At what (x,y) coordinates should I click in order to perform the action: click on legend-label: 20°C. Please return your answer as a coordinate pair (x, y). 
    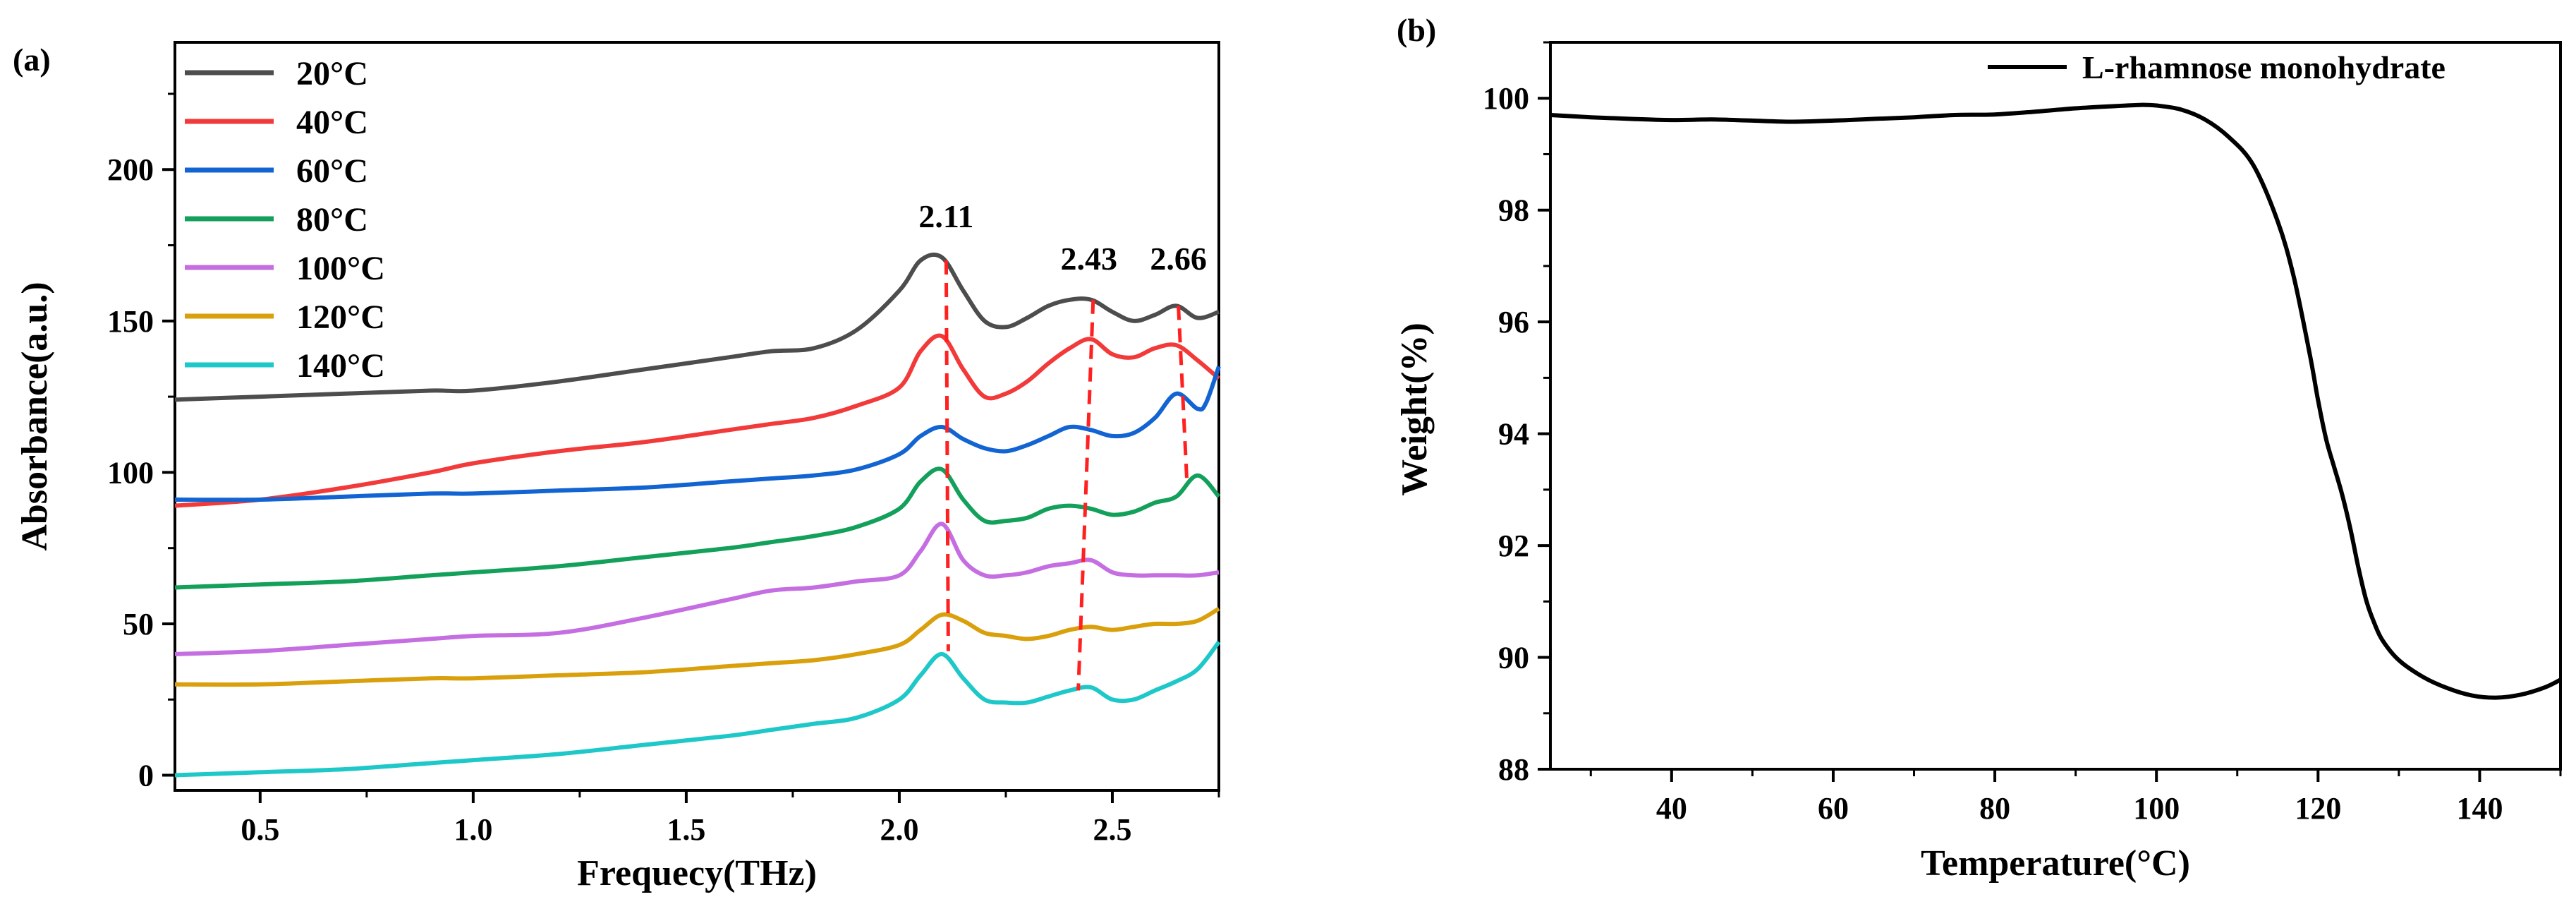
    Looking at the image, I should click on (332, 73).